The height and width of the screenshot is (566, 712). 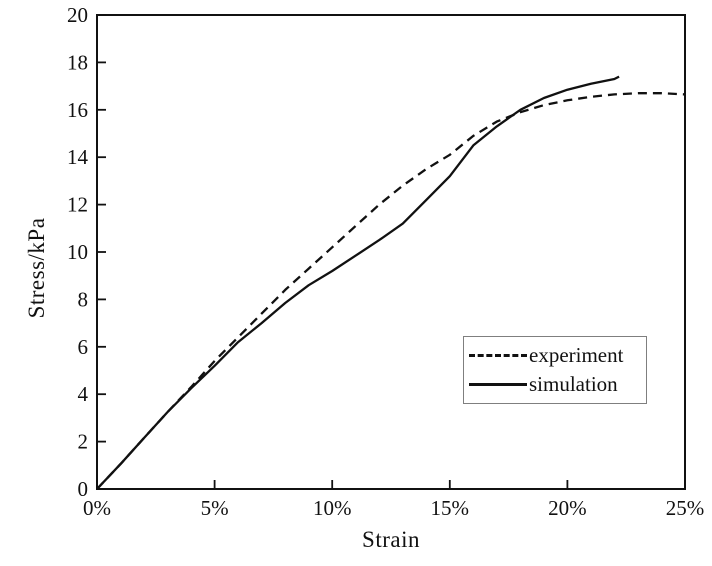 What do you see at coordinates (97, 508) in the screenshot?
I see `x-tick-label: 0%` at bounding box center [97, 508].